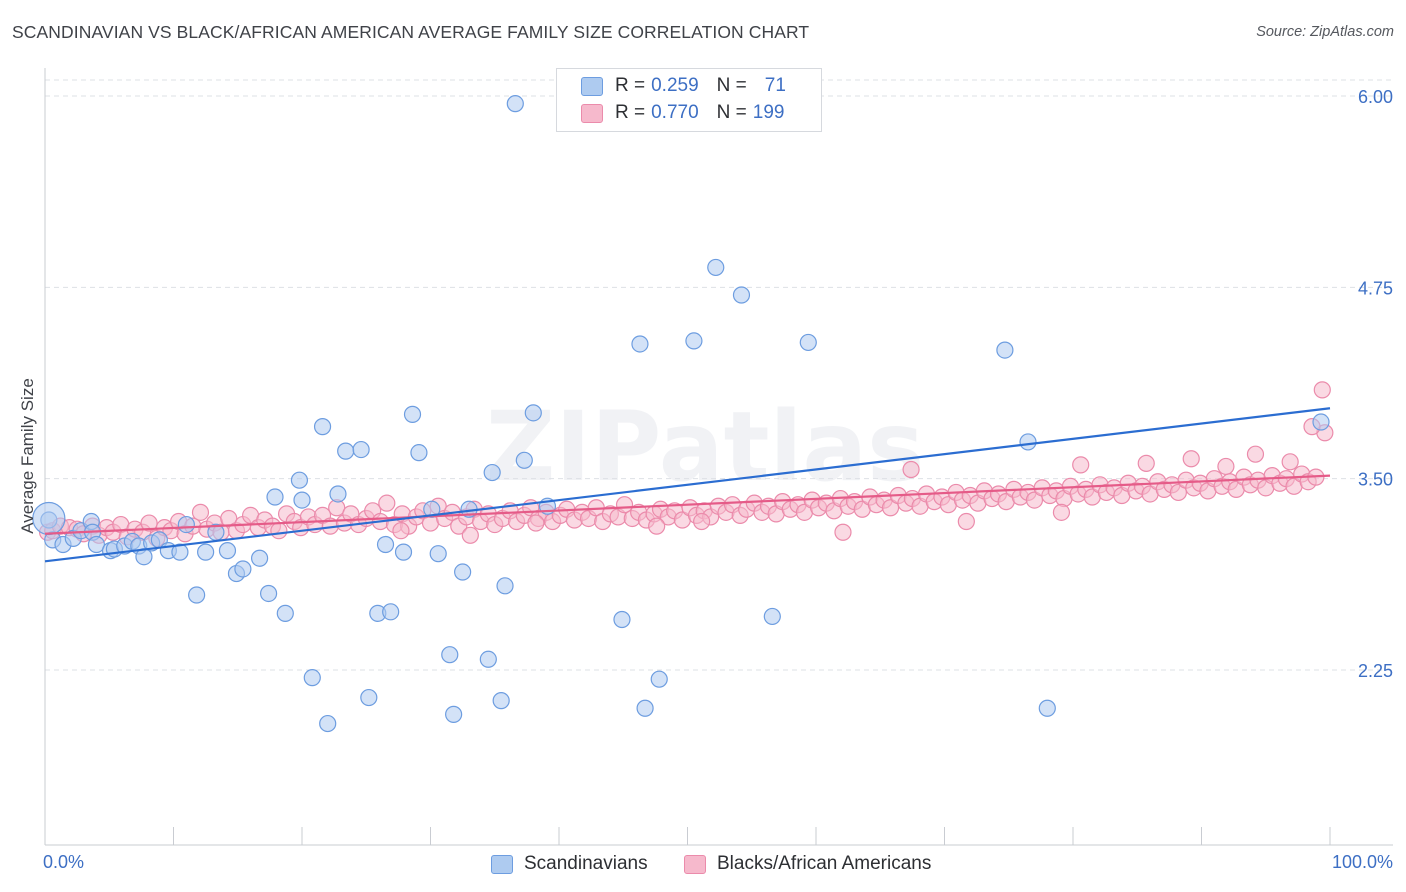 This screenshot has width=1406, height=892. I want to click on black-african-american-trend-line, so click(687, 504).